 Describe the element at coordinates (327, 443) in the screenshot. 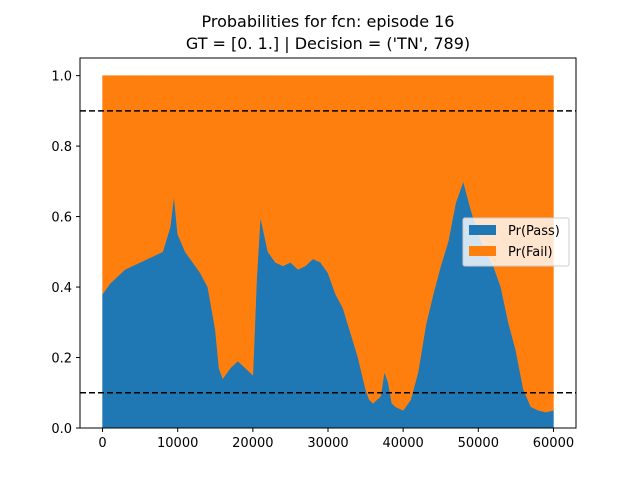

I see `x-tick-label: 30000` at that location.